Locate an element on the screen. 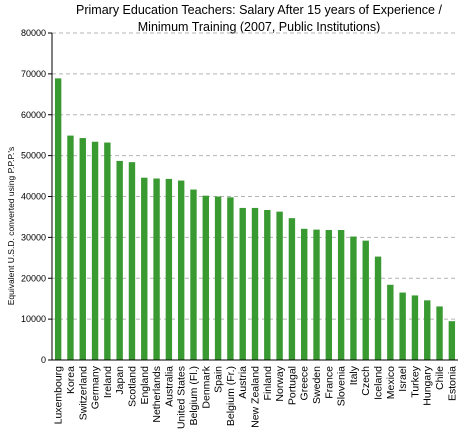 This screenshot has width=461, height=441. x-category-label: Sweden is located at coordinates (317, 385).